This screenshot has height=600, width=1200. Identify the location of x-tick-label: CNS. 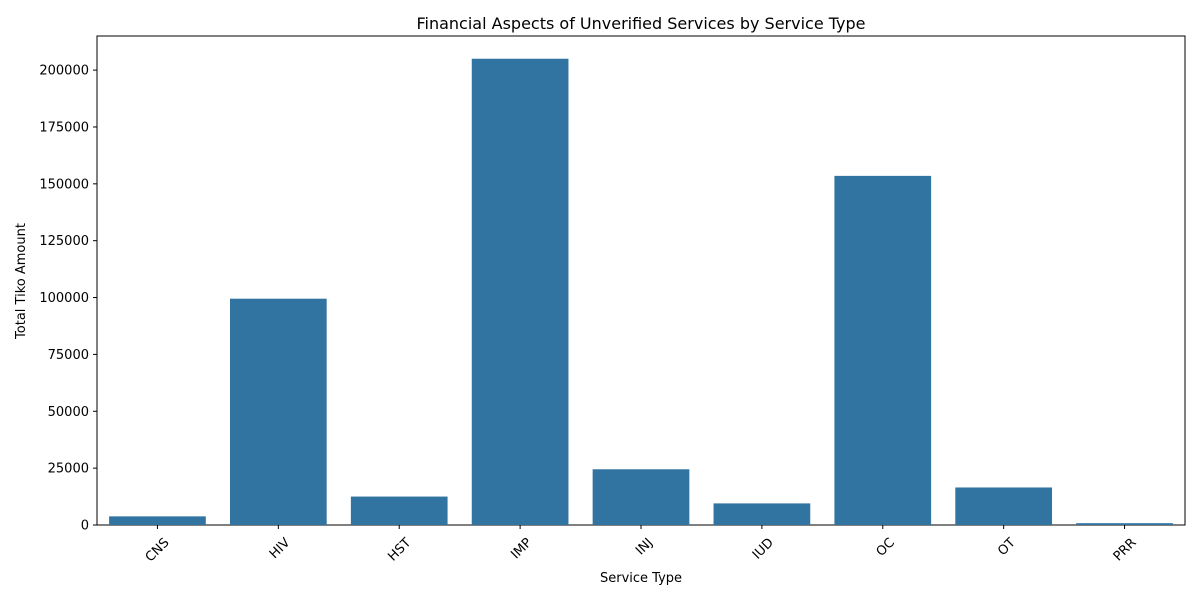
(158, 550).